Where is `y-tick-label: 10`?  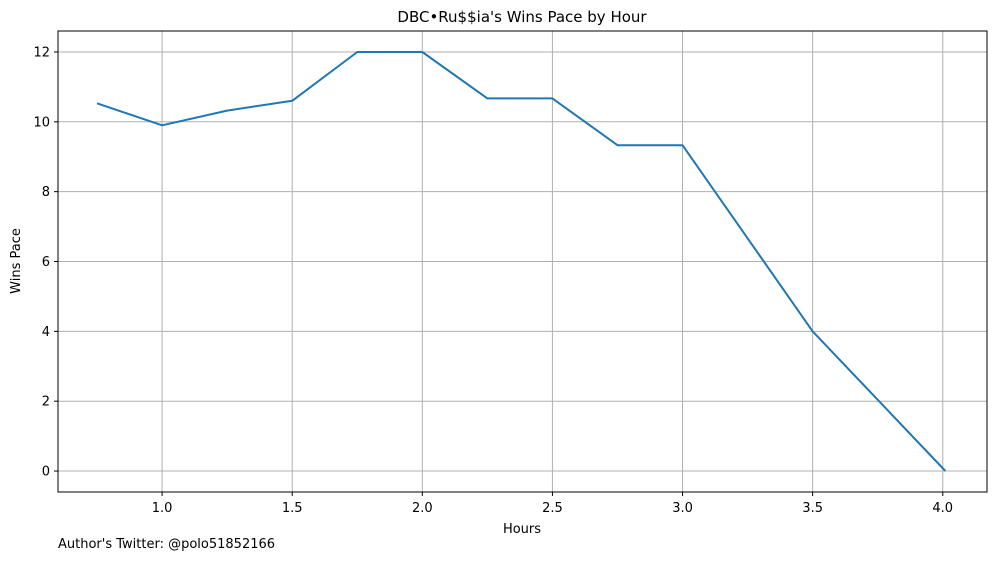
y-tick-label: 10 is located at coordinates (41, 122).